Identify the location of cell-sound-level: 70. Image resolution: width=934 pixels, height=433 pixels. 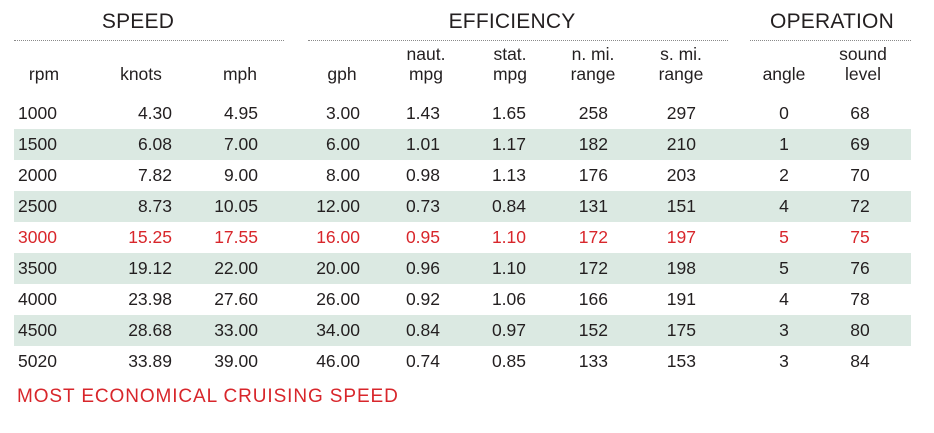
(860, 175).